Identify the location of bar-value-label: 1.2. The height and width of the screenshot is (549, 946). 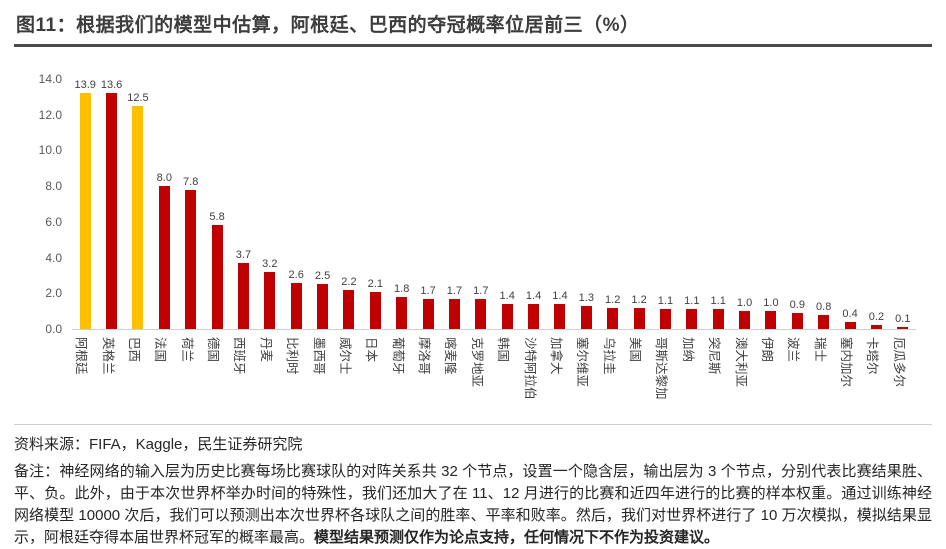
(639, 299).